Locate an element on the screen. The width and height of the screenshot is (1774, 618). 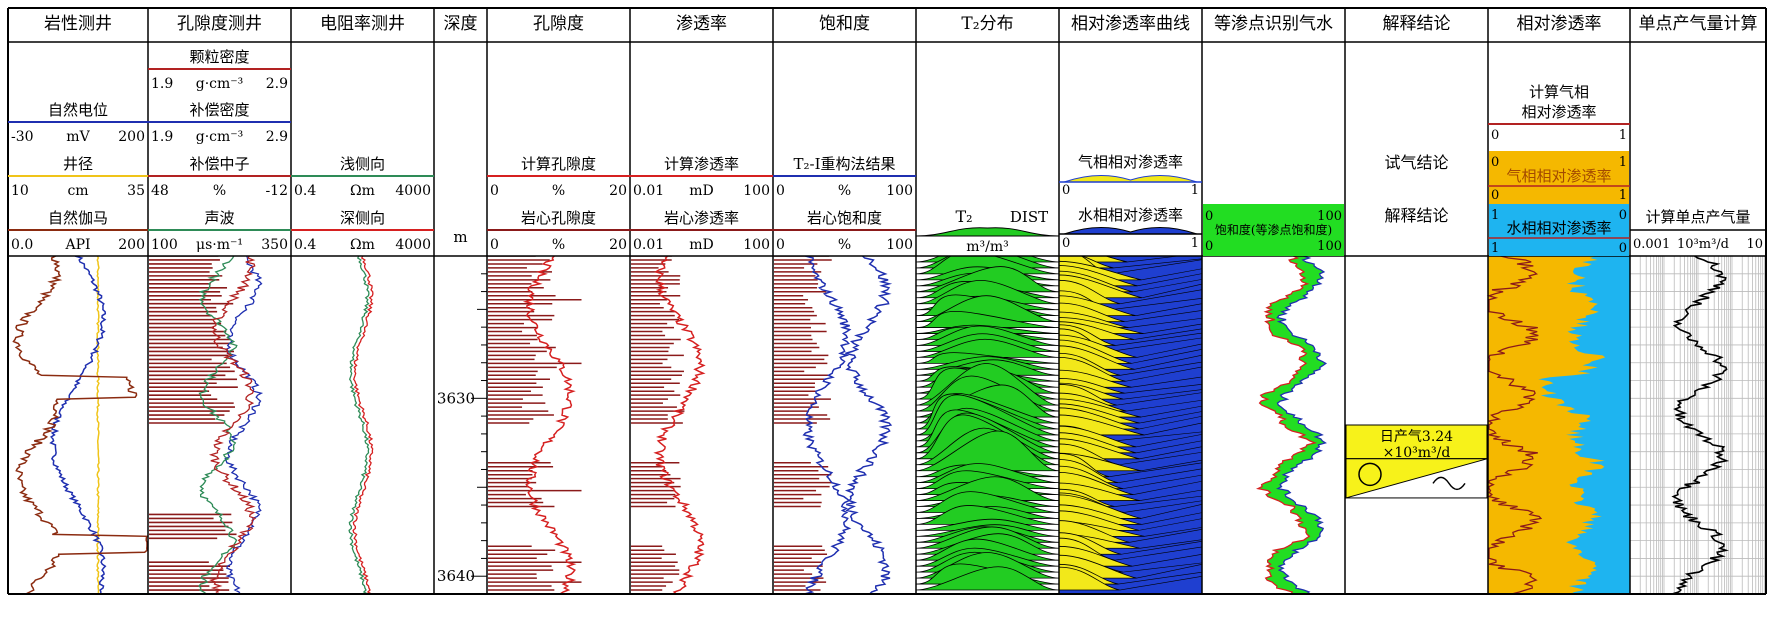
track-title: 孔隙度 is located at coordinates (558, 24).